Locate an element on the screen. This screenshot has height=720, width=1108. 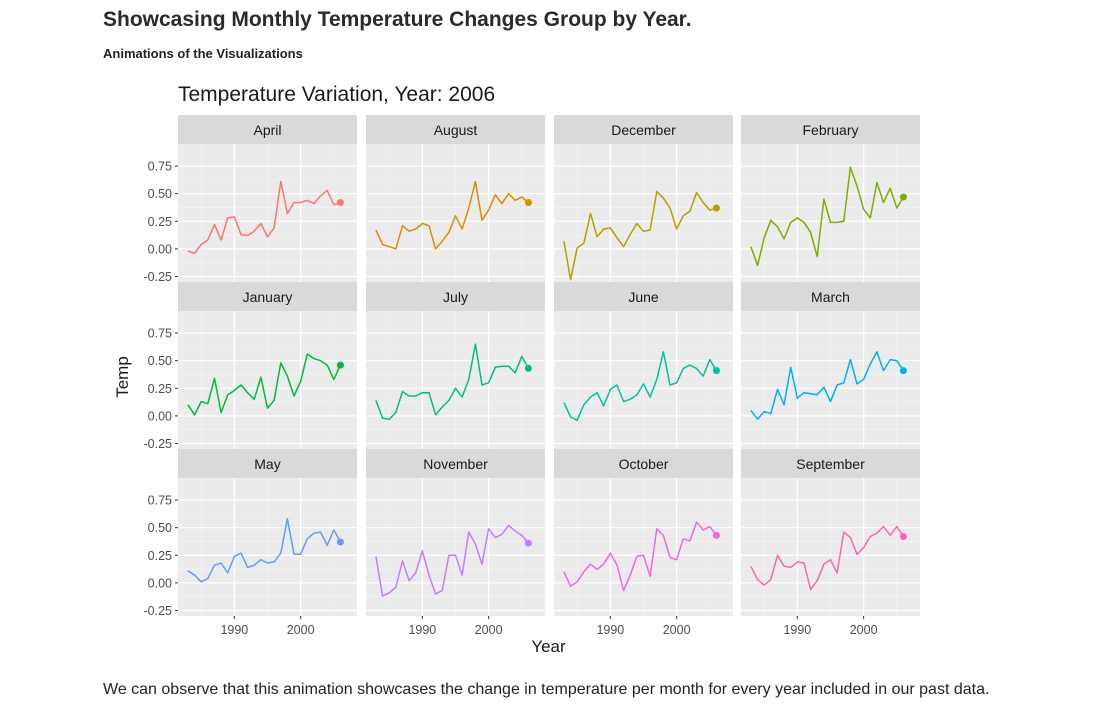
facet-march: March is located at coordinates (830, 365).